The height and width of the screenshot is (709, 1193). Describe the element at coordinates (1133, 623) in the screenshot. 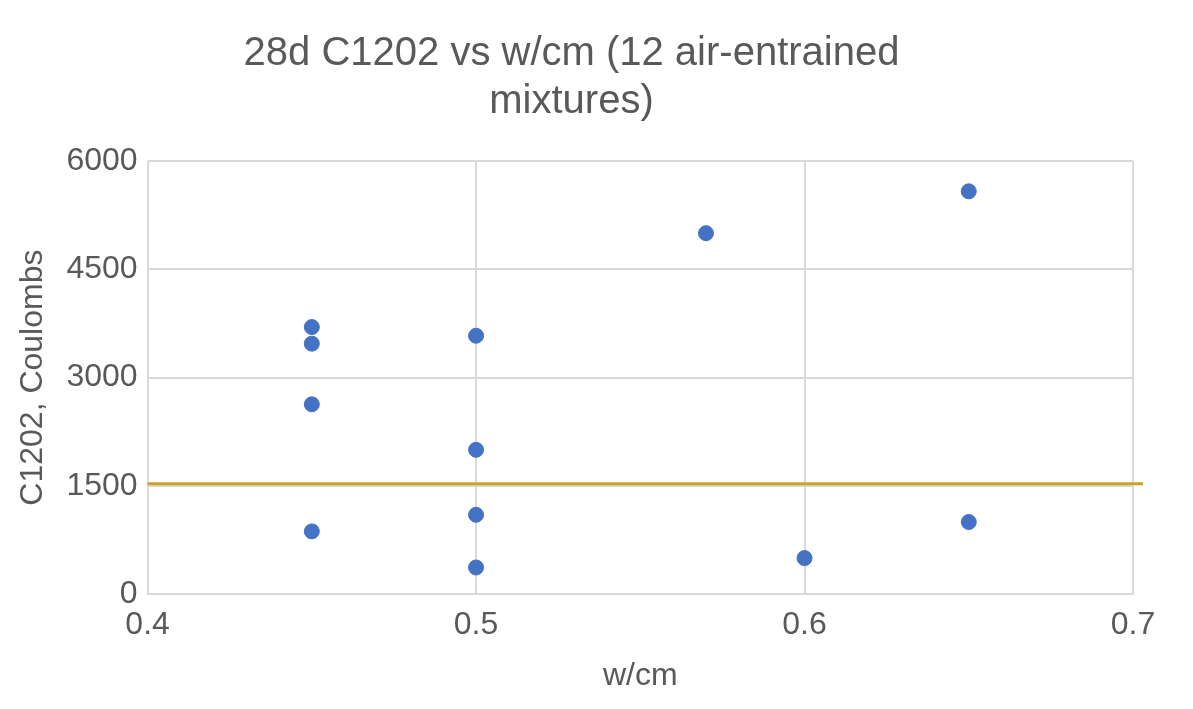

I see `x-tick-label: 0.7` at that location.